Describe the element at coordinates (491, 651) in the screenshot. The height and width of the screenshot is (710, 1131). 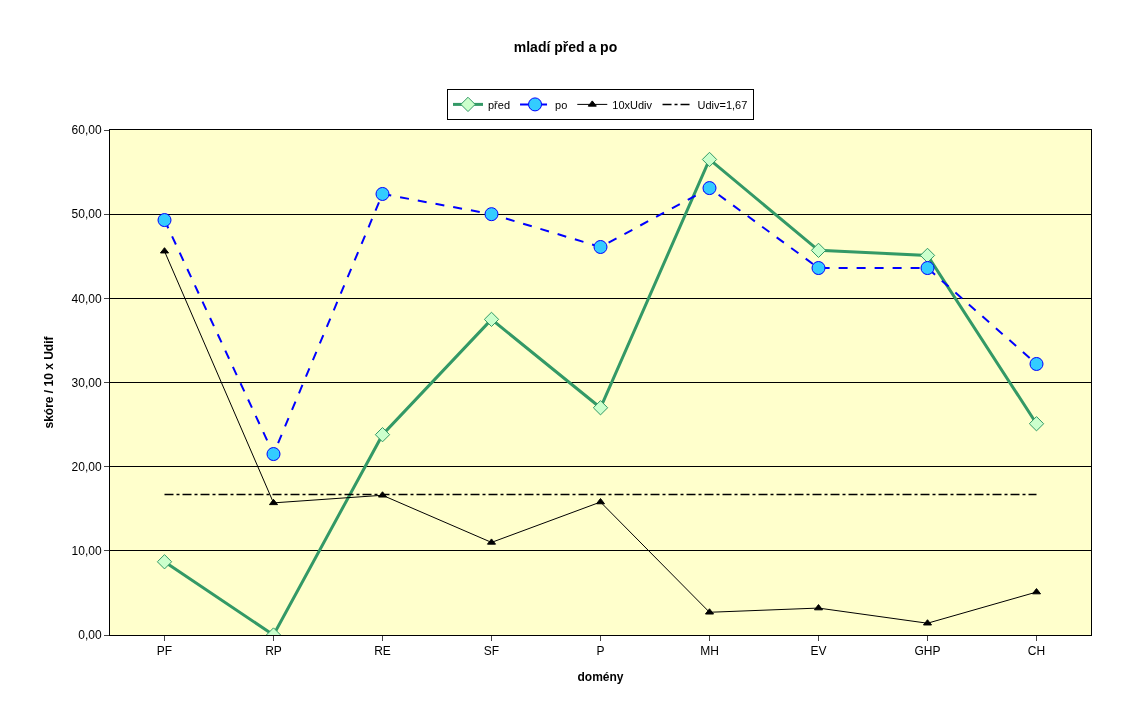
I see `x-tick-label: SF` at that location.